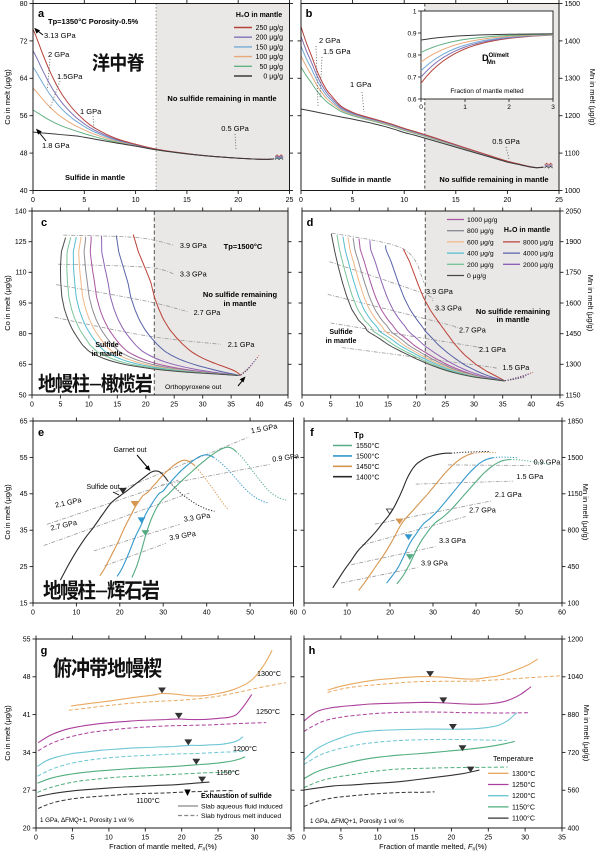 Image resolution: width=600 pixels, height=856 pixels. I want to click on svg-text: 2, so click(509, 107).